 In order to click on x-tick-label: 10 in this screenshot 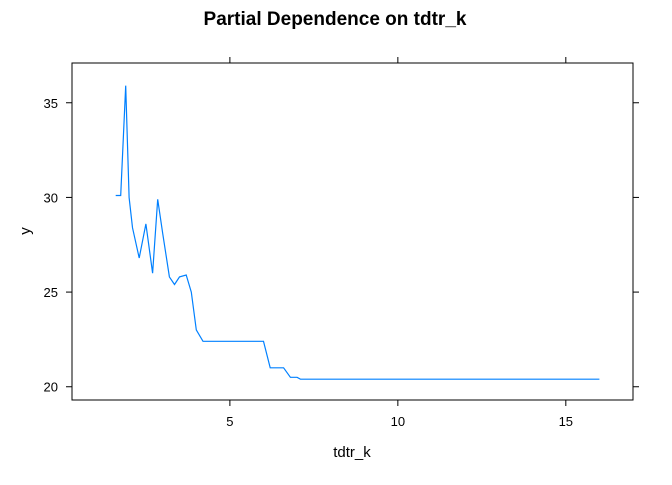, I will do `click(398, 421)`.